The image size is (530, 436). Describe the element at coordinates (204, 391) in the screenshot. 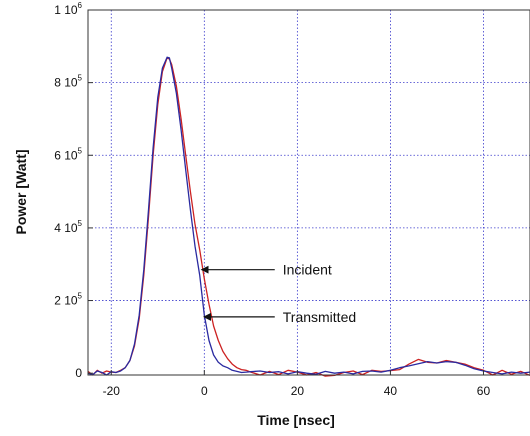

I see `x-tick-label: 0` at that location.